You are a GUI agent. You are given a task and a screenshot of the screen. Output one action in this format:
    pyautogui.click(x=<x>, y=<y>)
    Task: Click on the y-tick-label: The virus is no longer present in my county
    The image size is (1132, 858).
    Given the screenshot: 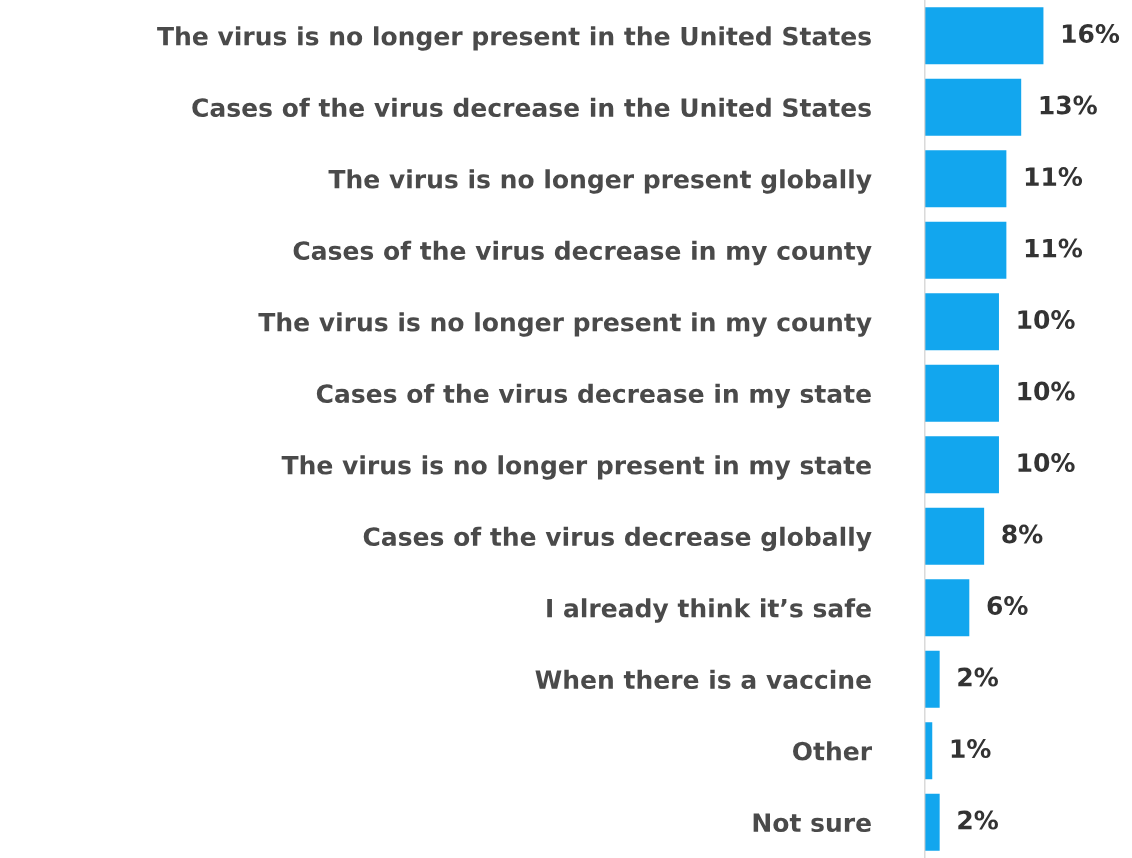 What is the action you would take?
    pyautogui.click(x=565, y=324)
    